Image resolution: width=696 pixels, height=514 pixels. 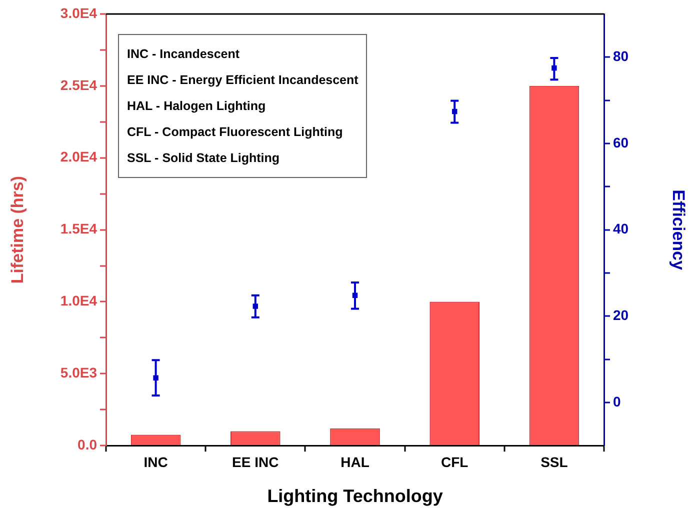 I want to click on y-tick-label: 0.0, so click(x=88, y=444).